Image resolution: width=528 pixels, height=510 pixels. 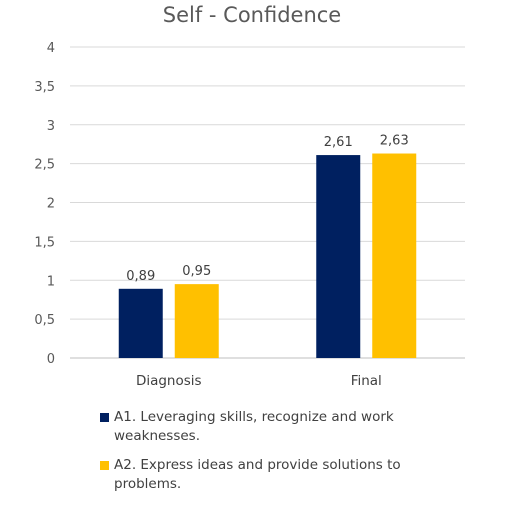 I want to click on x-axis-ticks: Diagnosis Final, so click(x=259, y=381).